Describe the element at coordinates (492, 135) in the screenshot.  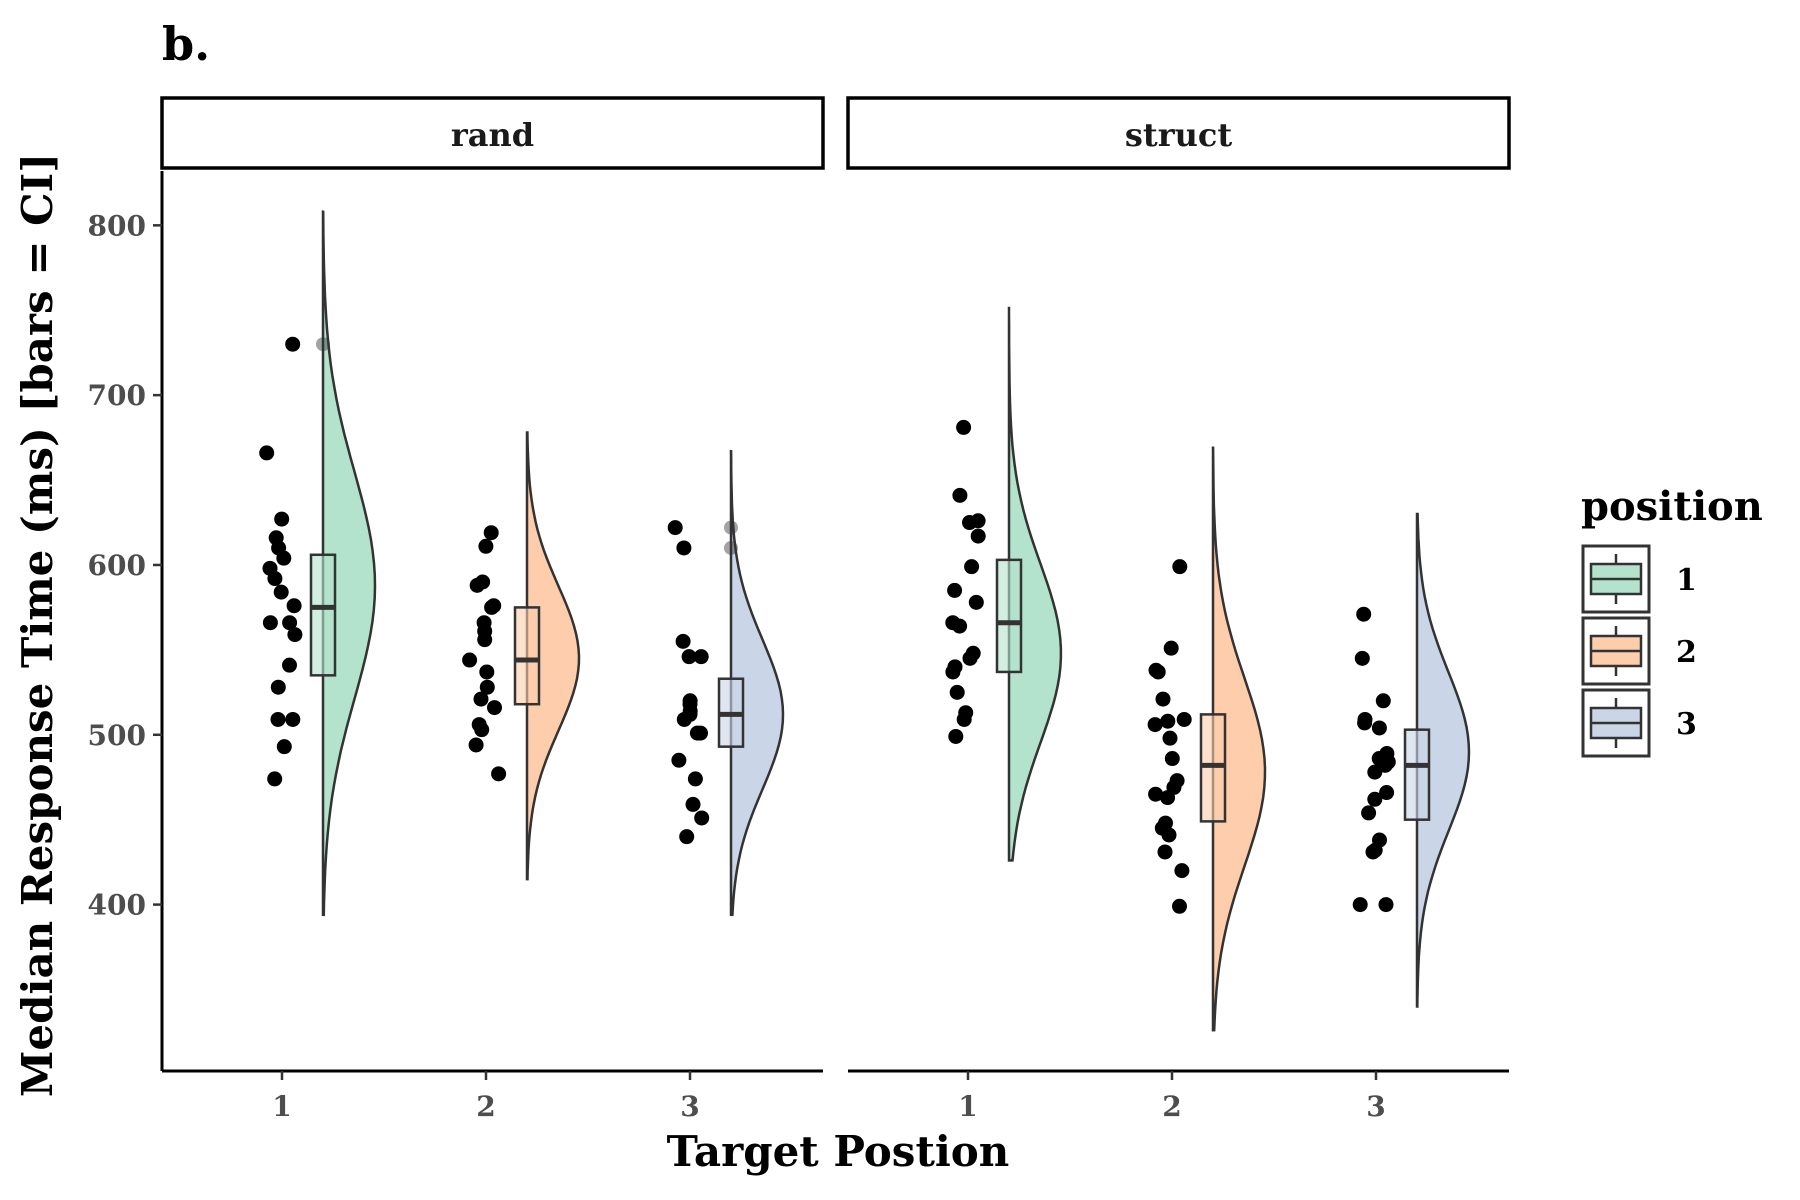
I see `facet-strip-label: rand` at that location.